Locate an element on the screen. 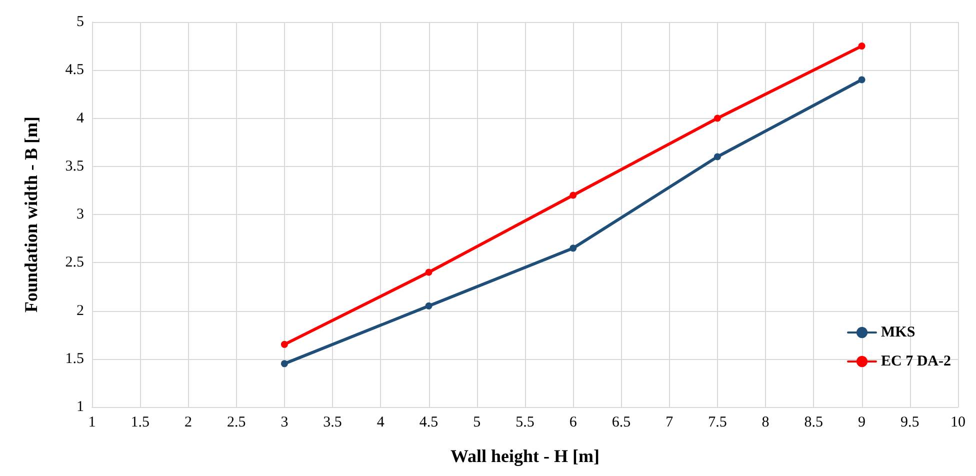 This screenshot has height=476, width=976. y-axis-title: Foundation width - B [m] is located at coordinates (31, 214).